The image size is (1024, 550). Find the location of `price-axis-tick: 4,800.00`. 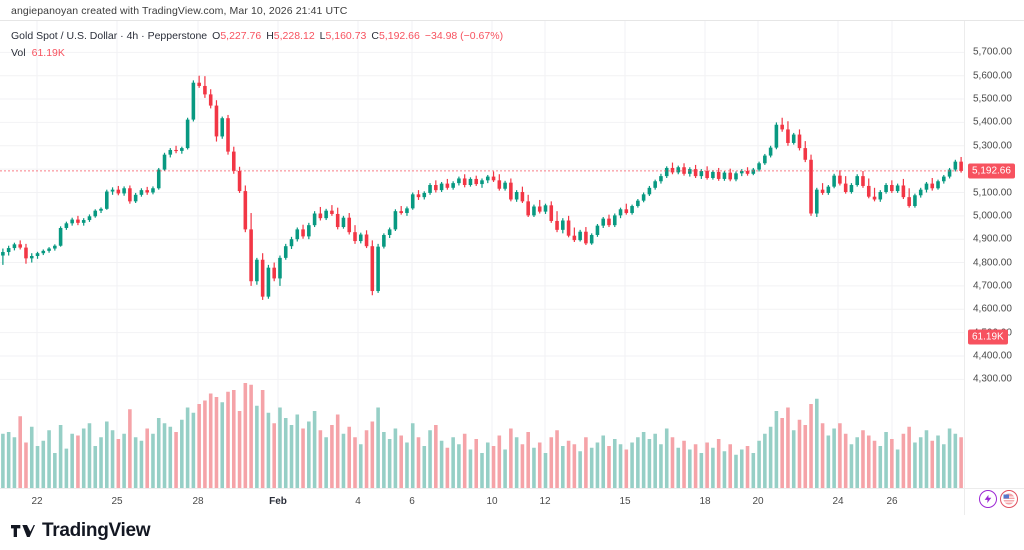

price-axis-tick: 4,800.00 is located at coordinates (992, 262).